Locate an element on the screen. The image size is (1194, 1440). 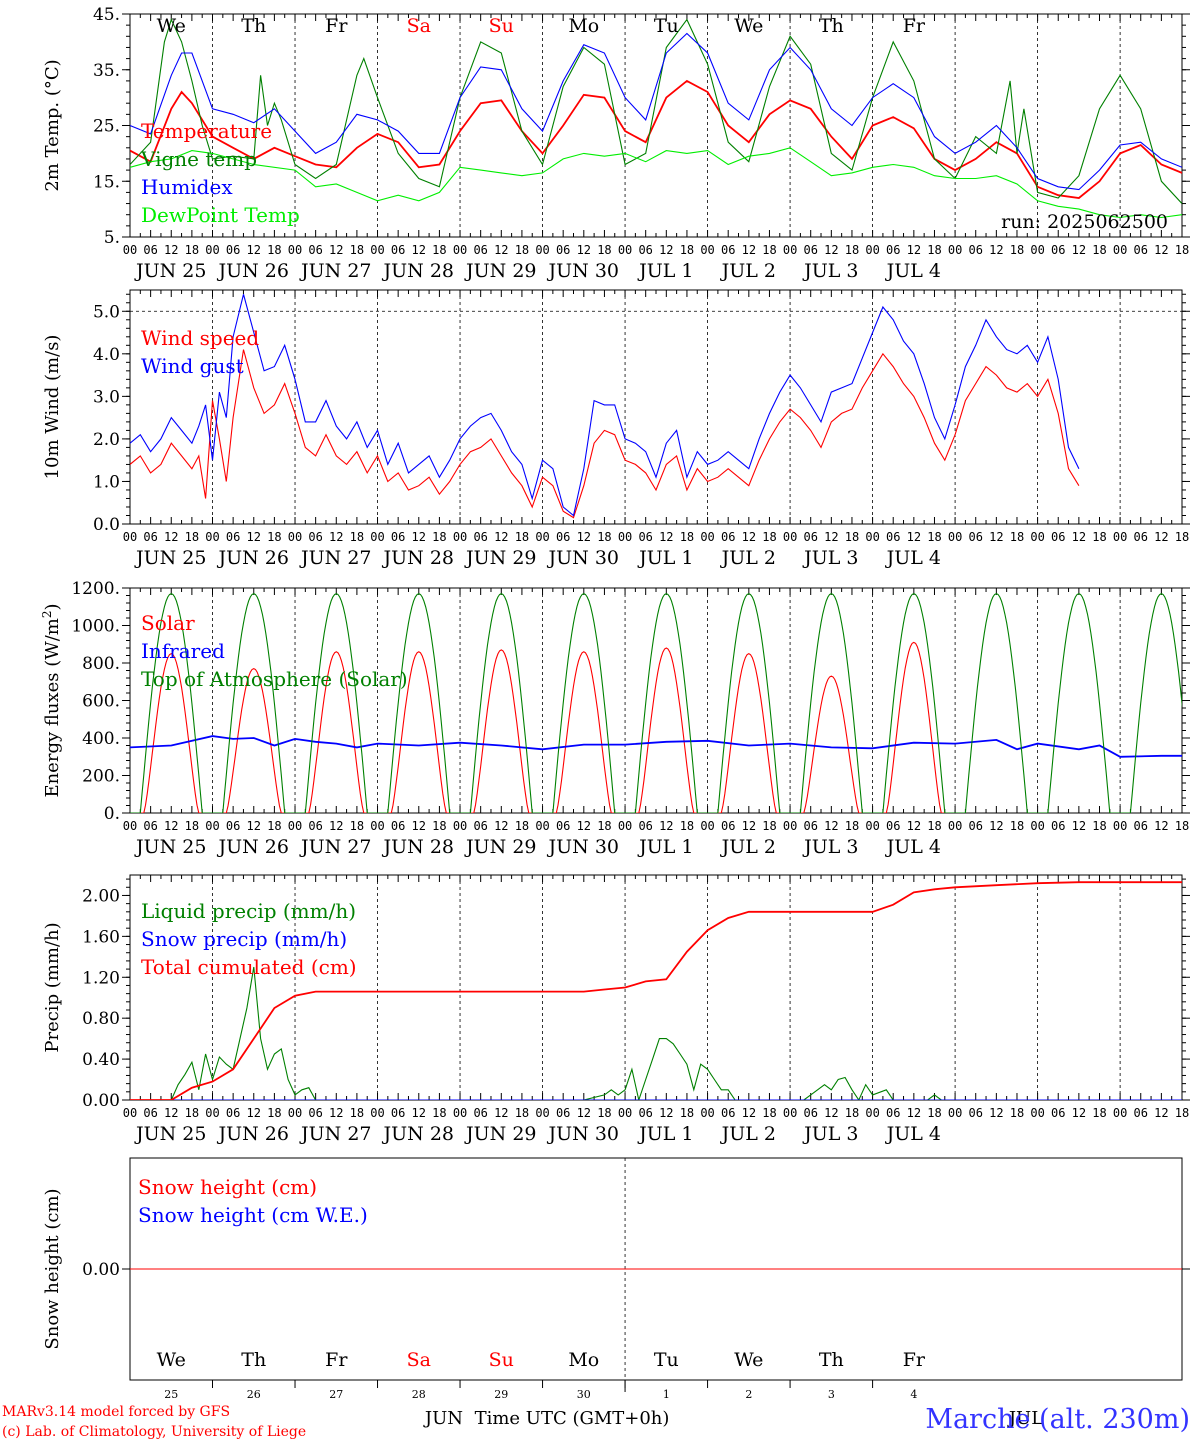
day-name: Fr is located at coordinates (336, 26).